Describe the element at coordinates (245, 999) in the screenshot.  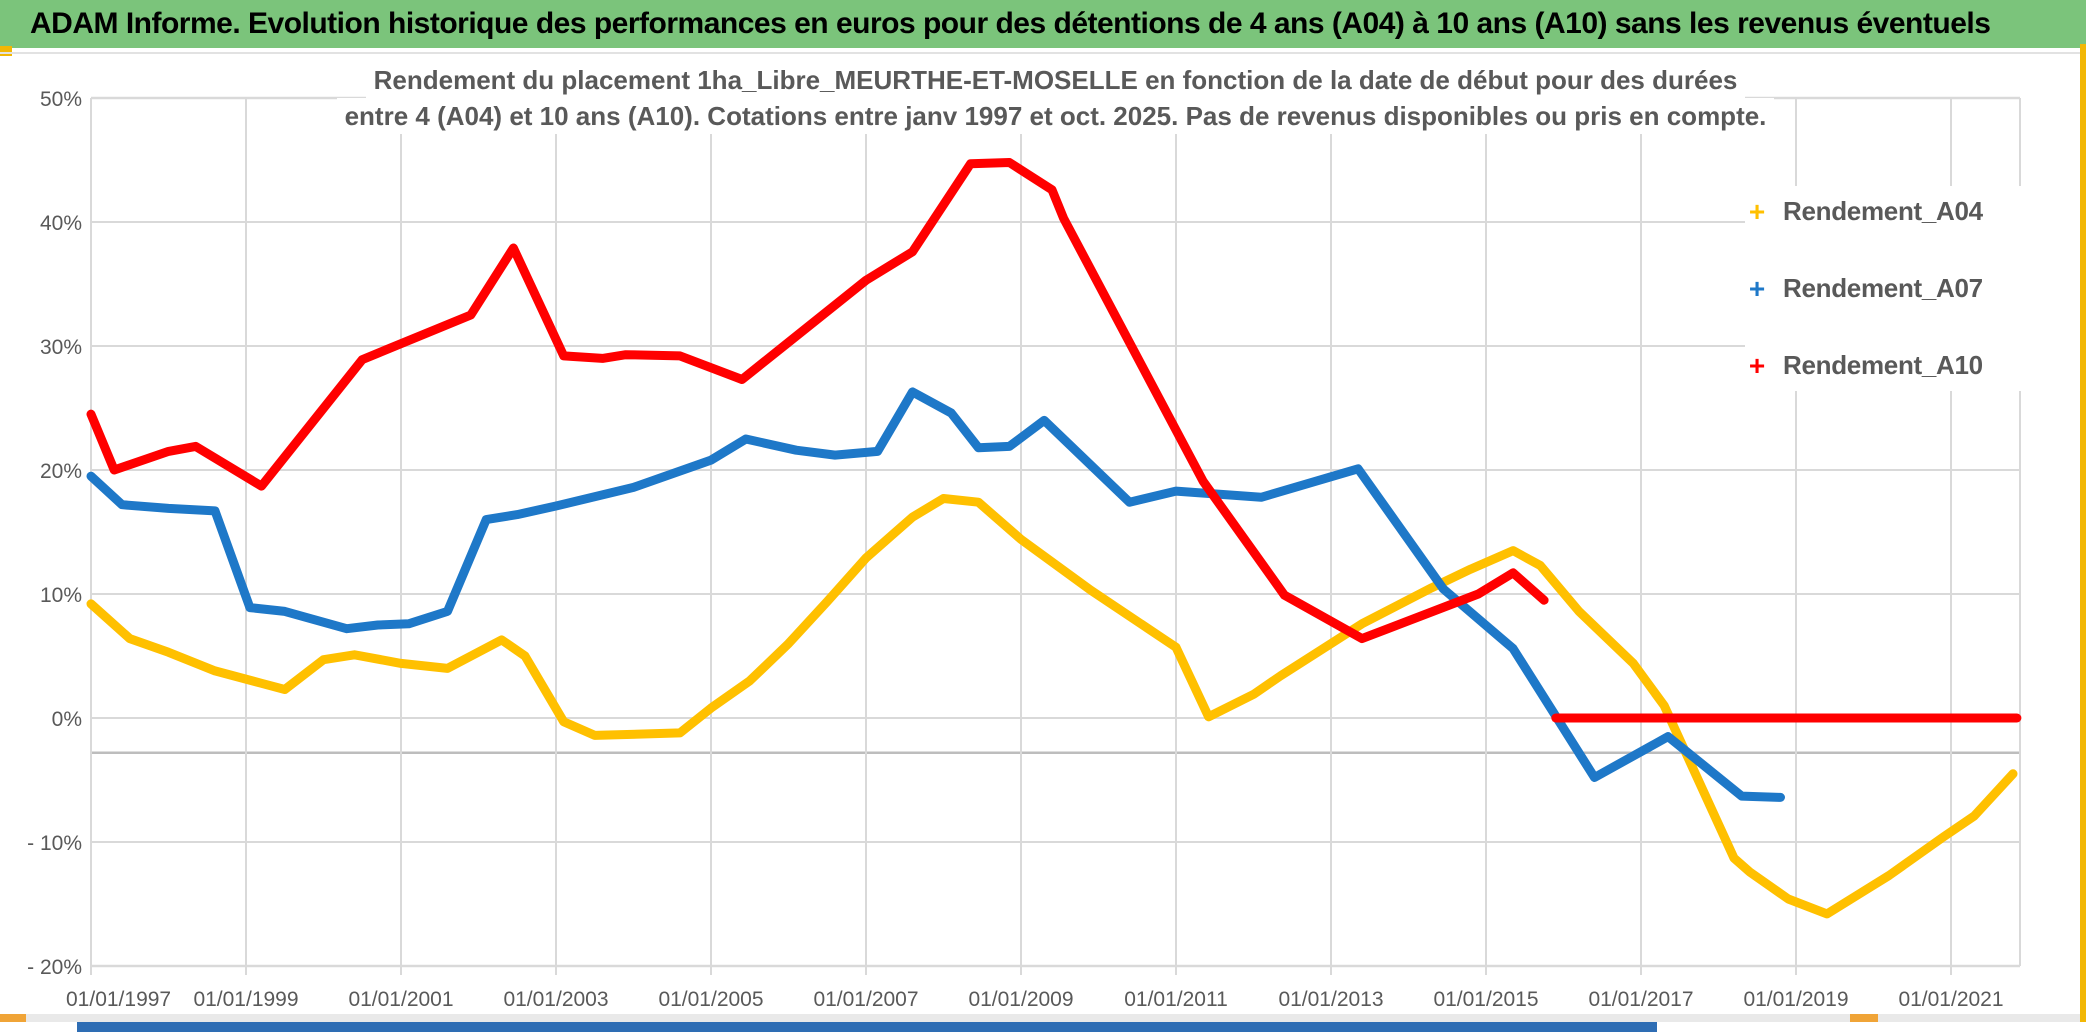
I see `x-axis-label: 01/01/1999` at that location.